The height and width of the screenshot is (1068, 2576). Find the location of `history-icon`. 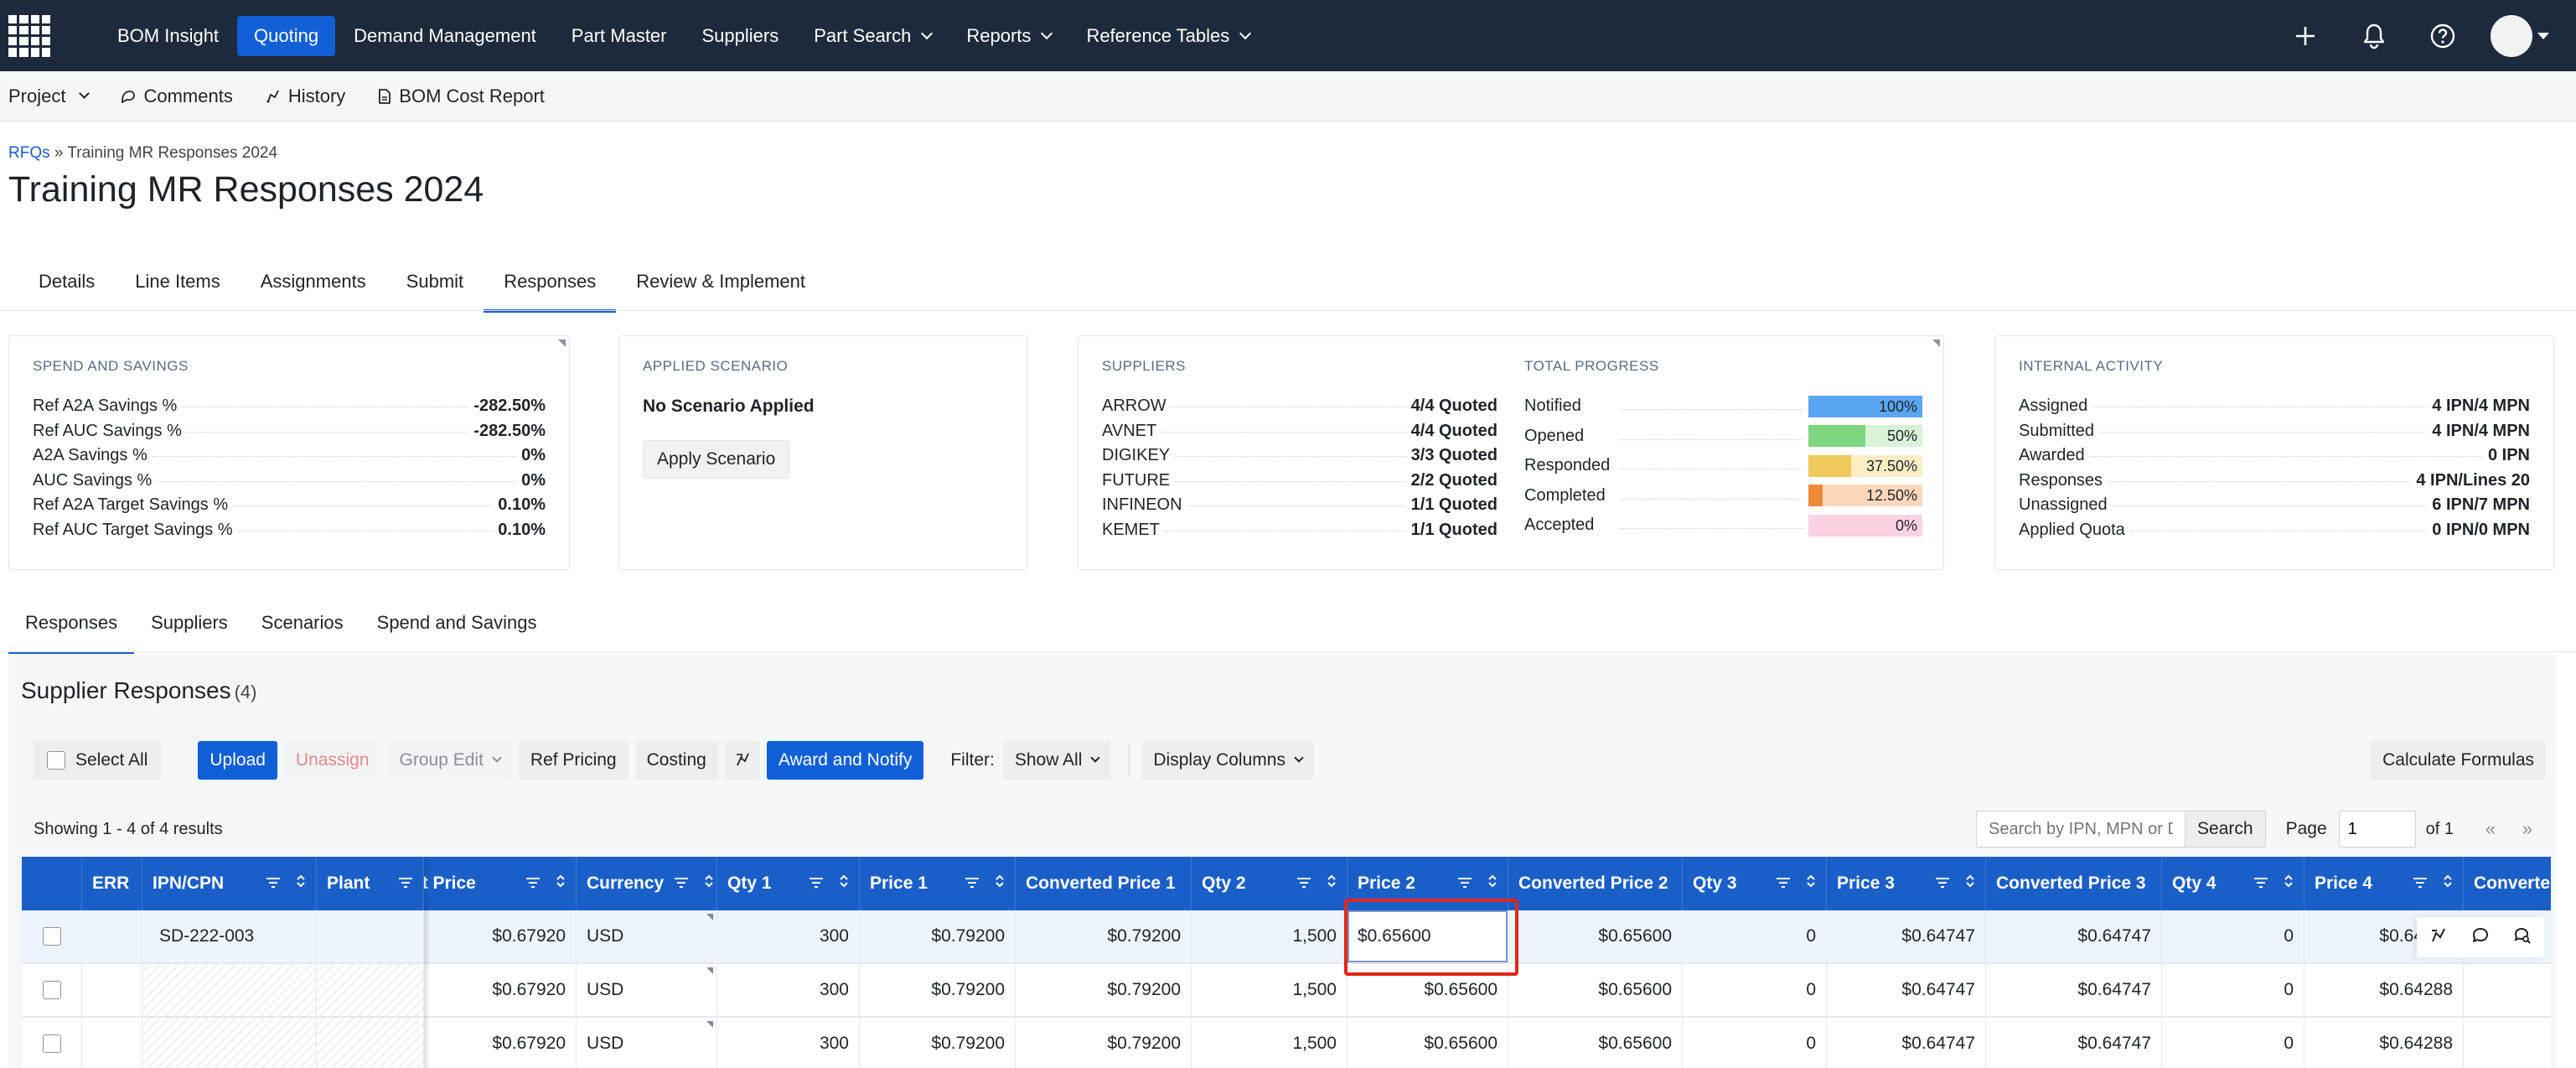

history-icon is located at coordinates (2439, 937).